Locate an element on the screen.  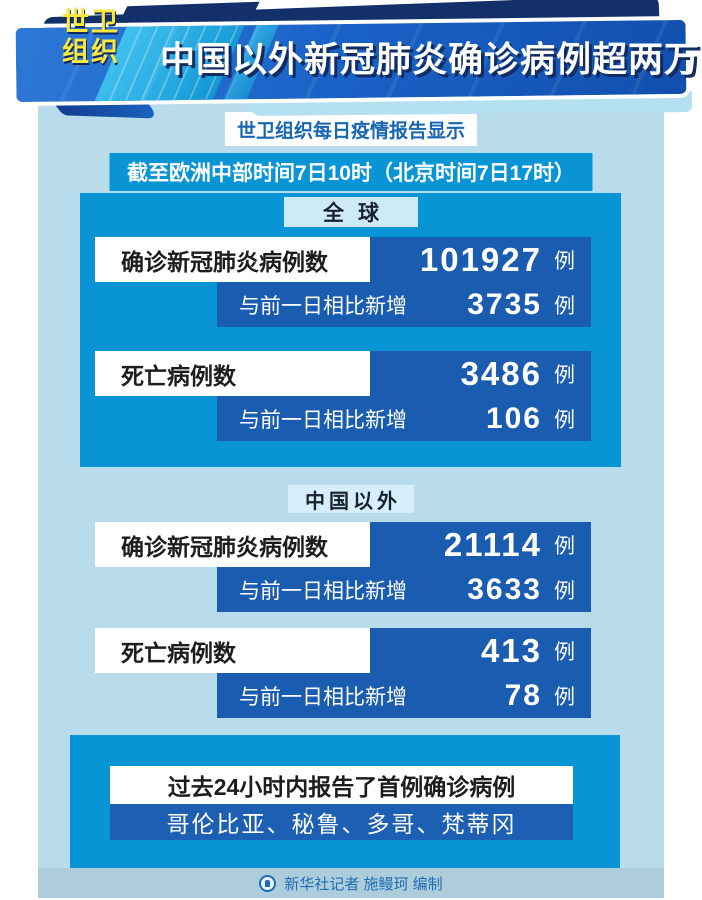
metric-value-global-deaths: 3486 例 is located at coordinates (480, 373).